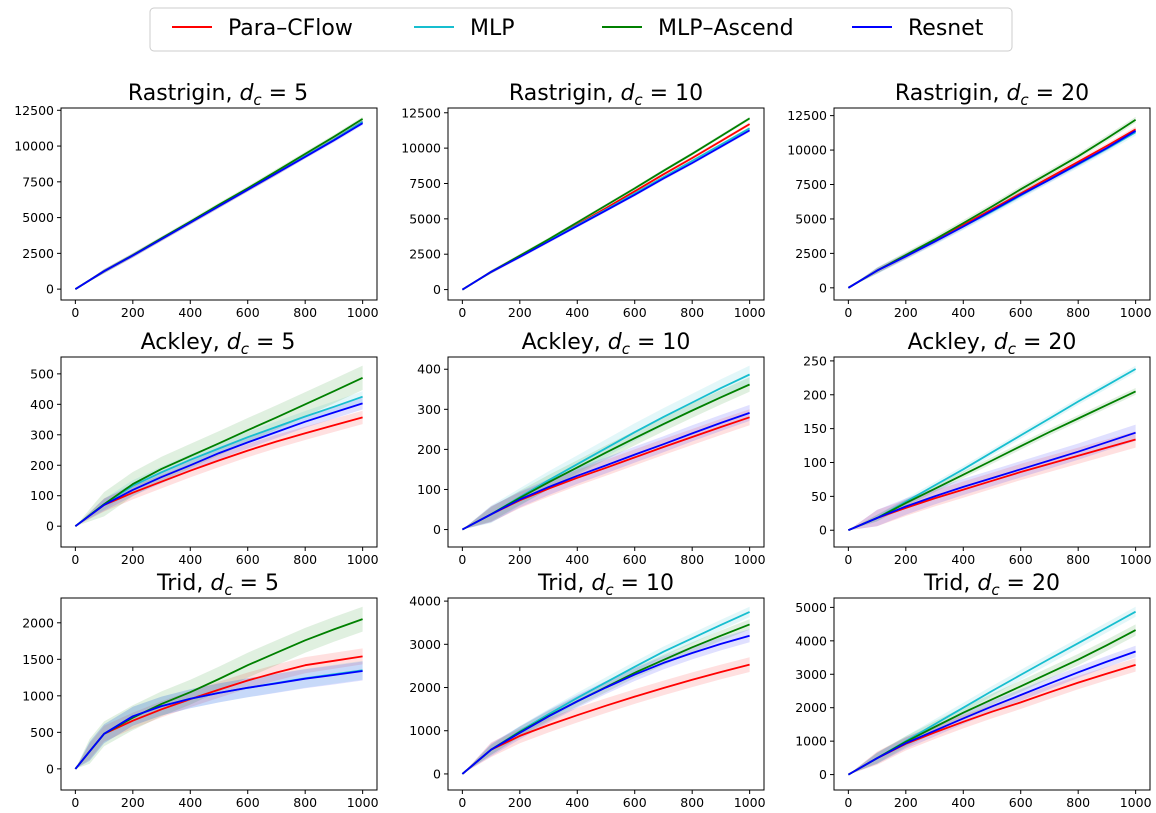  Describe the element at coordinates (38, 622) in the screenshot. I see `y-tick-label: 2000` at that location.